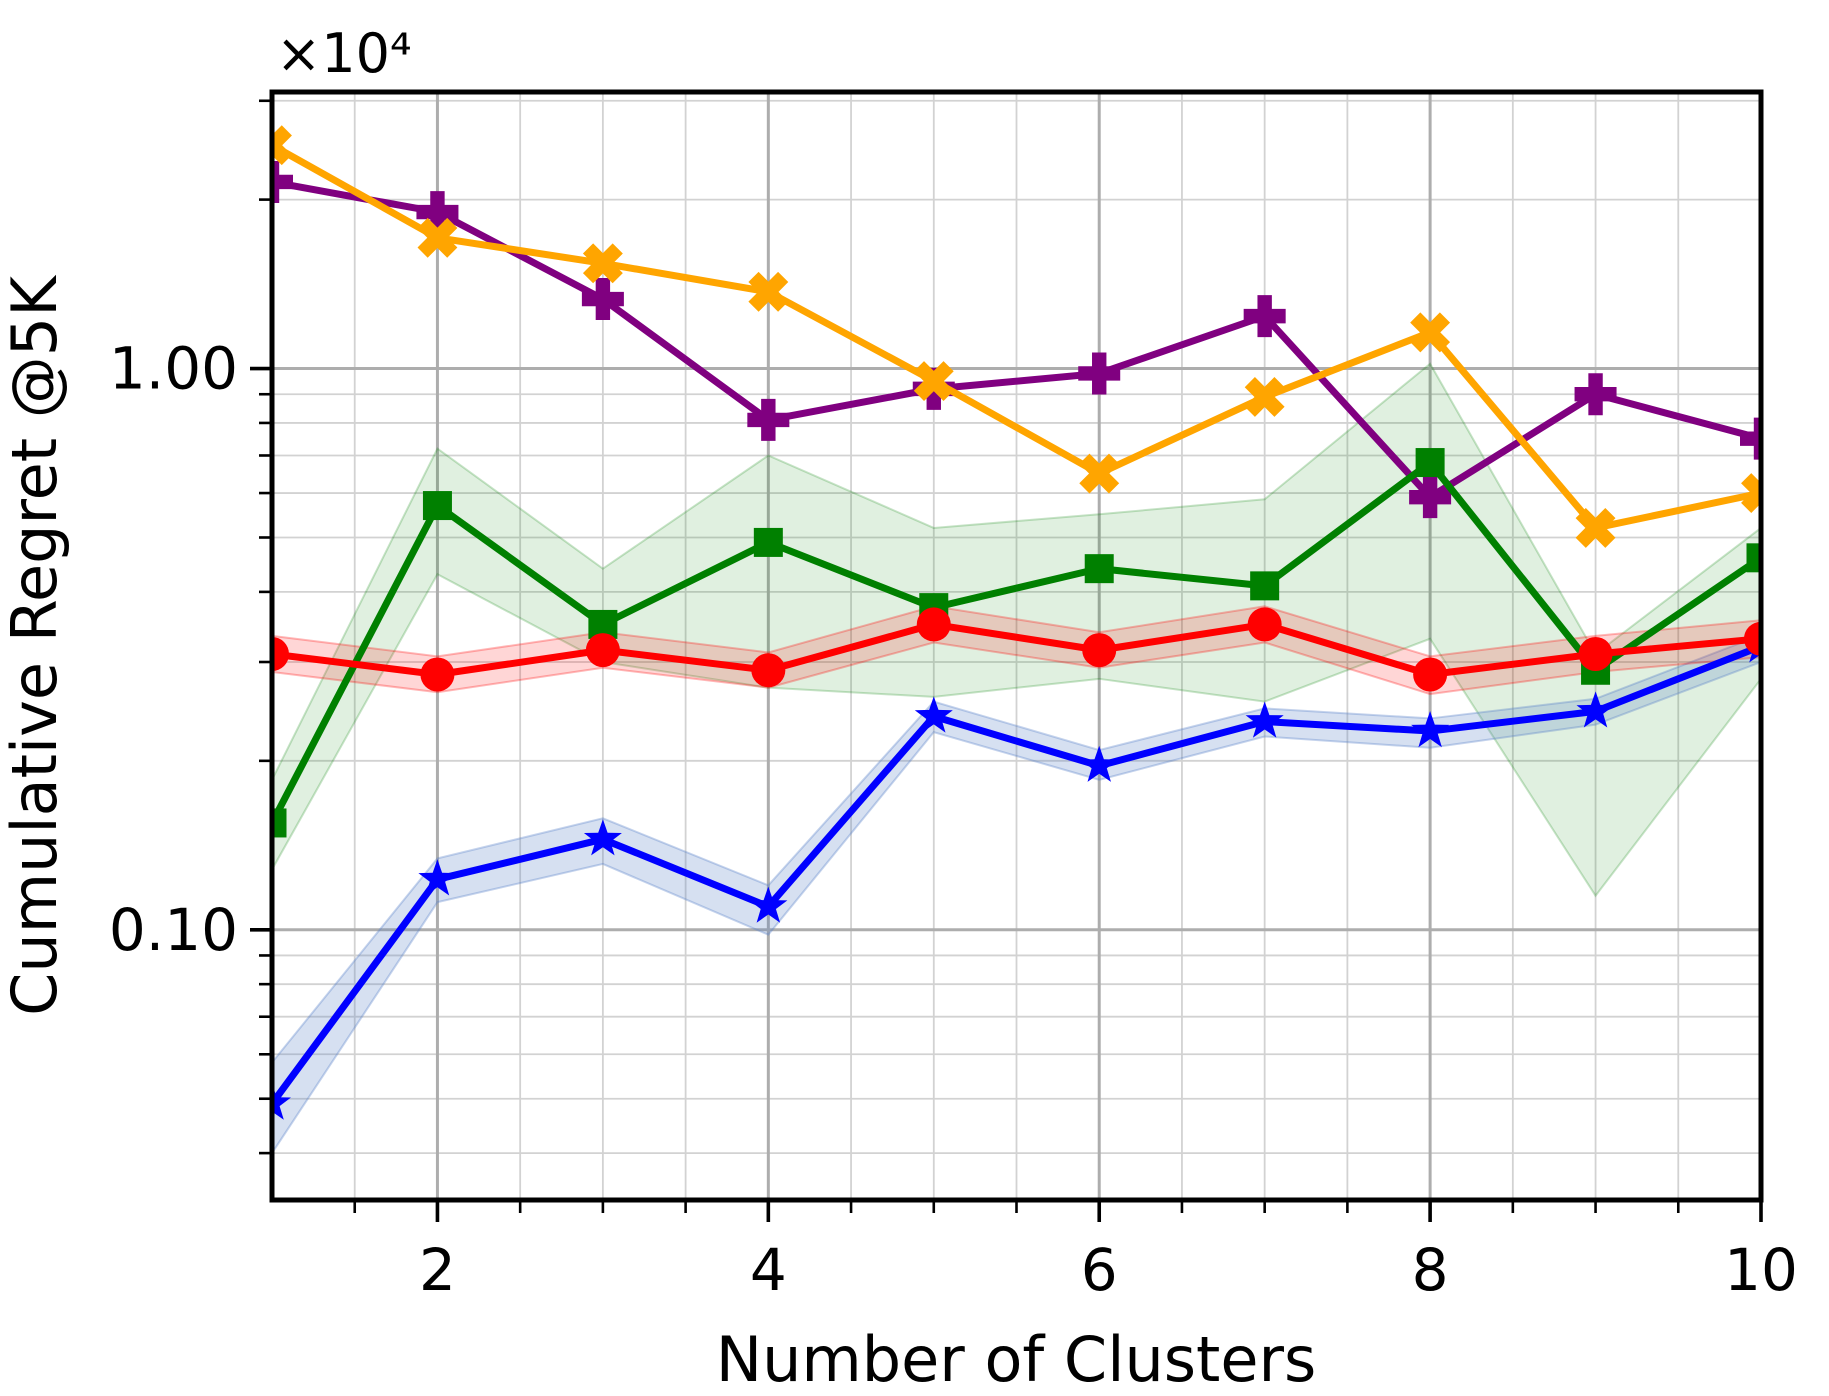 This screenshot has width=1829, height=1396. I want to click on x-tick-label: 2, so click(437, 1270).